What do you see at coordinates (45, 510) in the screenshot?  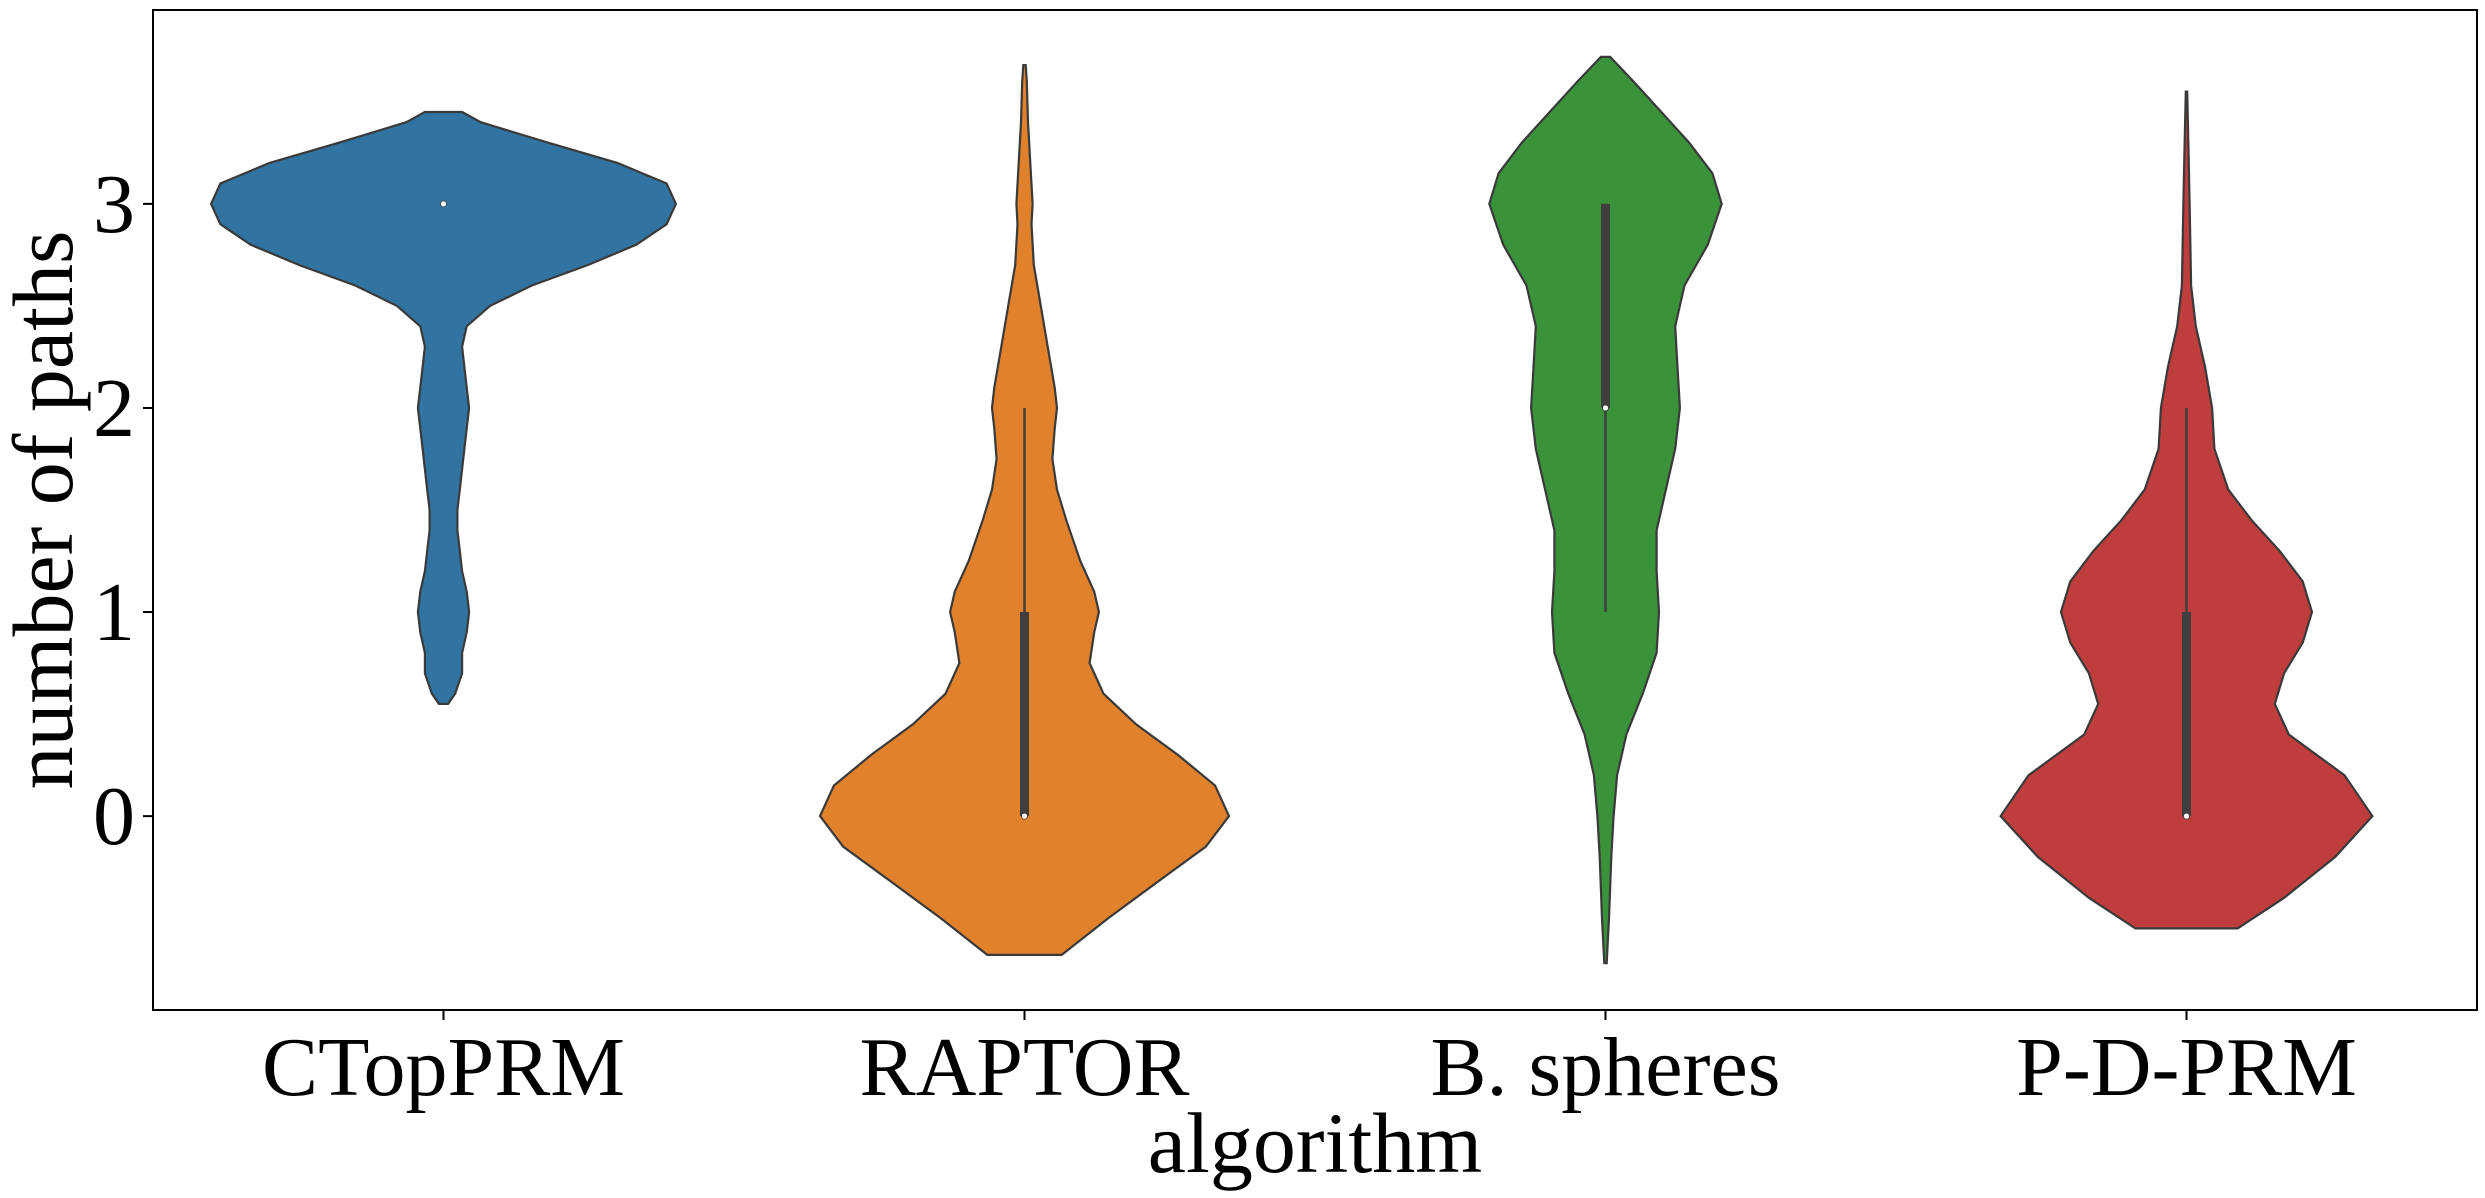 I see `y-axis-title: number of paths` at bounding box center [45, 510].